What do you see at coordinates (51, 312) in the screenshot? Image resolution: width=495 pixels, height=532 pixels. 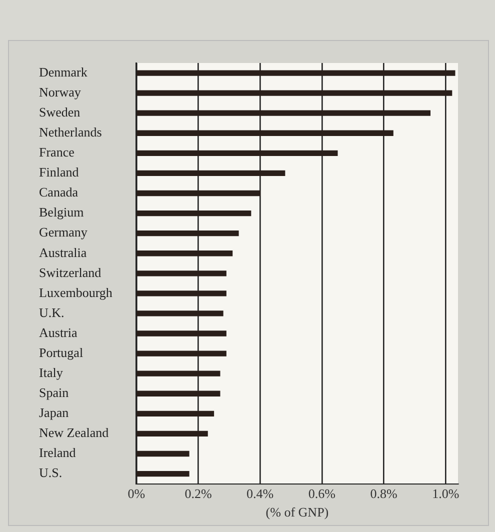 I see `y-tick-label: U.K.` at bounding box center [51, 312].